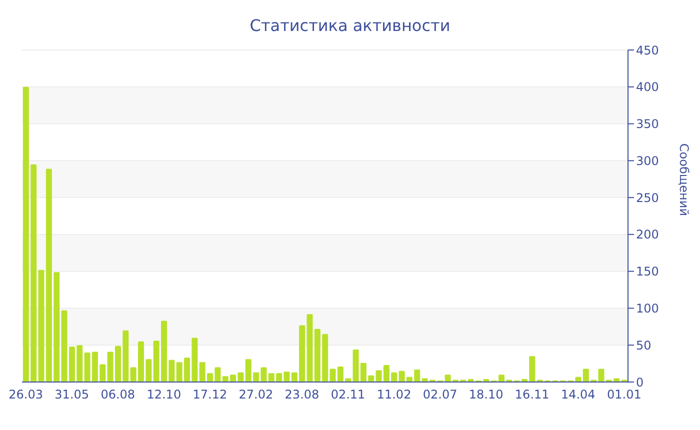  Describe the element at coordinates (683, 179) in the screenshot. I see `y-axis-title: Сообщений` at that location.